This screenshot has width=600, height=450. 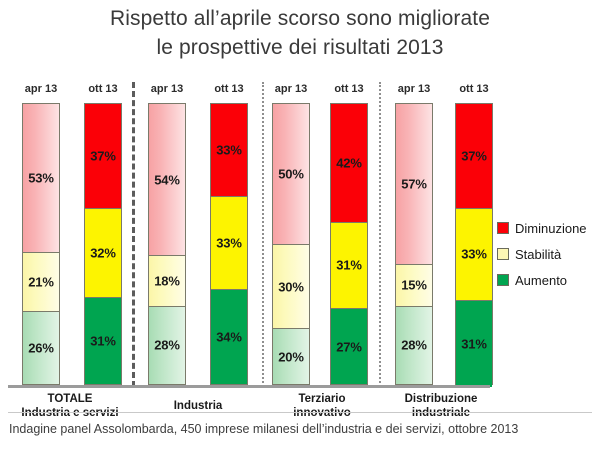 I want to click on group-label-line-2: industriale, so click(x=441, y=413).